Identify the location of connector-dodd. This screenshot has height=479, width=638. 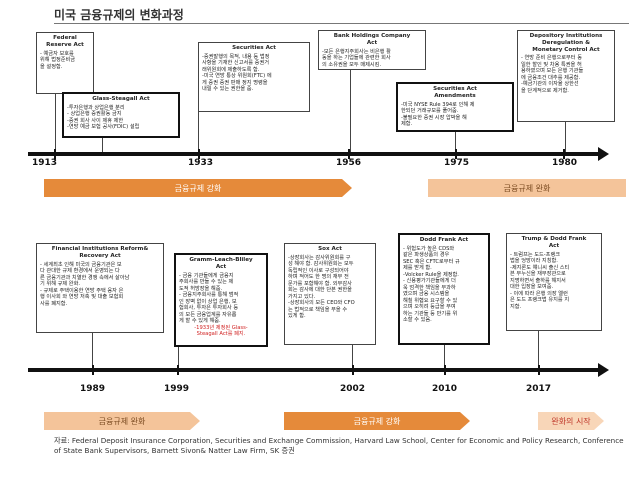
(444, 357).